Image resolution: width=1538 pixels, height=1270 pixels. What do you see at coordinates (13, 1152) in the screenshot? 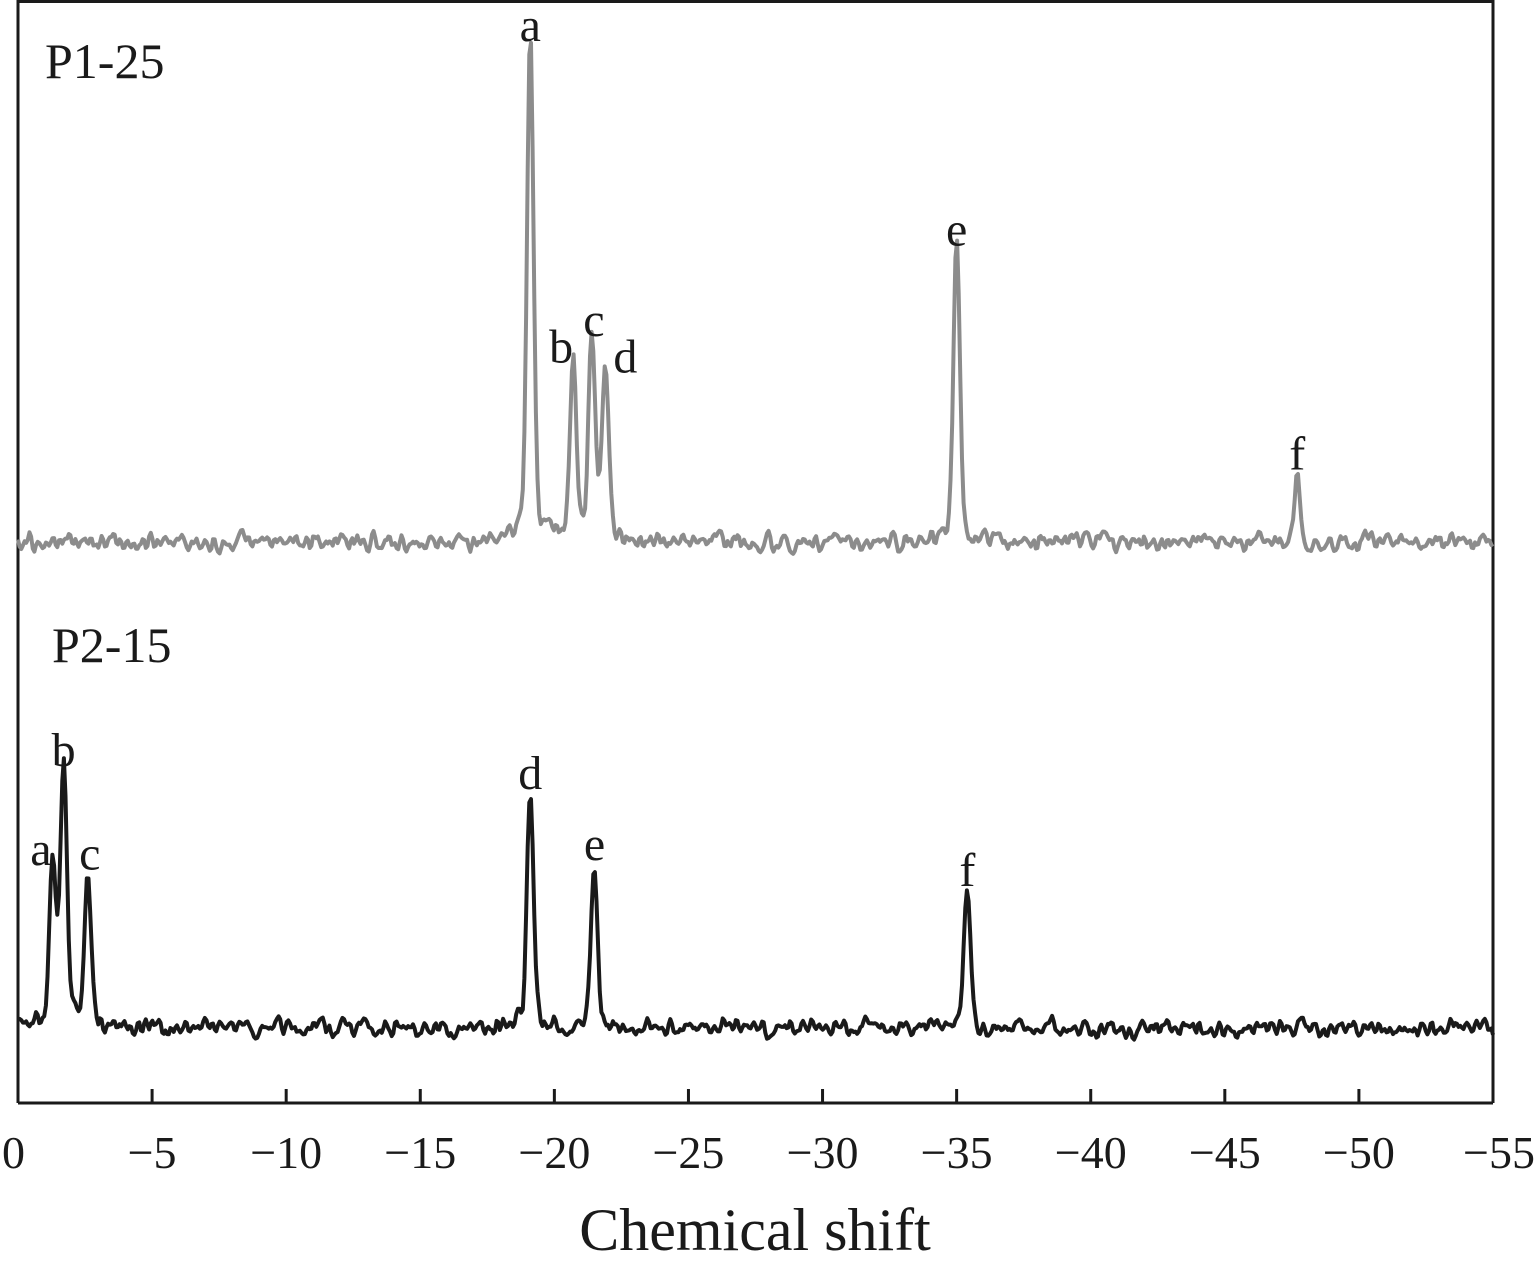
I see `x-tick-label: 0` at bounding box center [13, 1152].